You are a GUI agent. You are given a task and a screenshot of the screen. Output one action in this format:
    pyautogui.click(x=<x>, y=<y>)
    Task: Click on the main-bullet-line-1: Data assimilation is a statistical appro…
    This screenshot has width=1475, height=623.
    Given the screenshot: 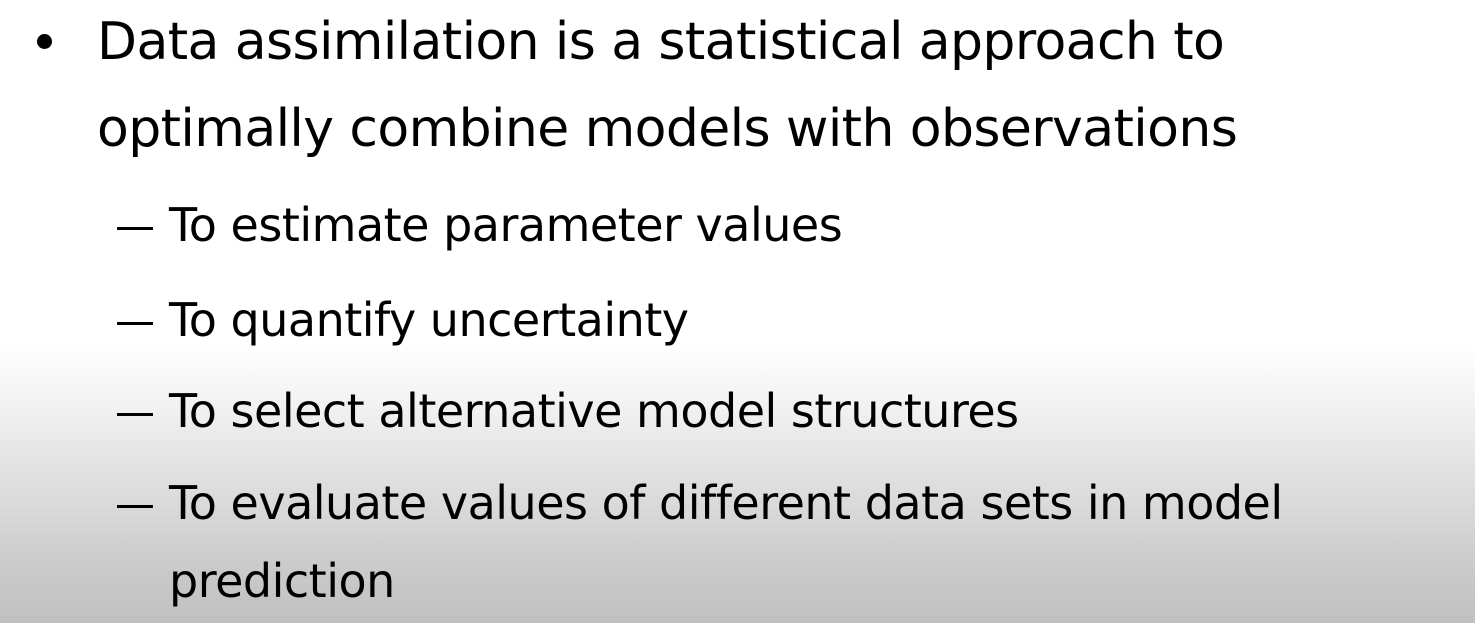 What is the action you would take?
    pyautogui.click(x=661, y=42)
    